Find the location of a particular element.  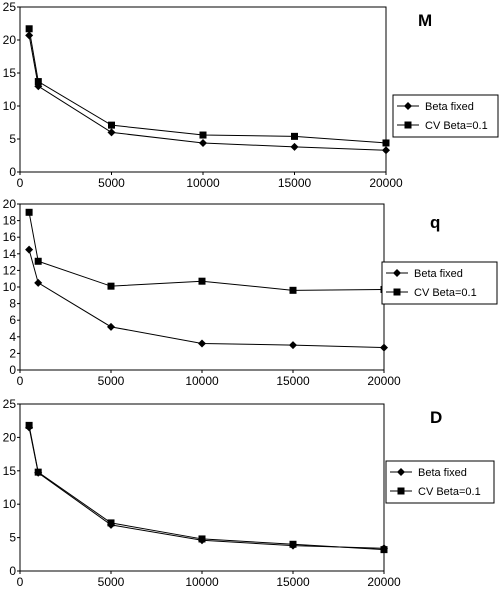

y-tick-label: 2 is located at coordinates (12, 353).